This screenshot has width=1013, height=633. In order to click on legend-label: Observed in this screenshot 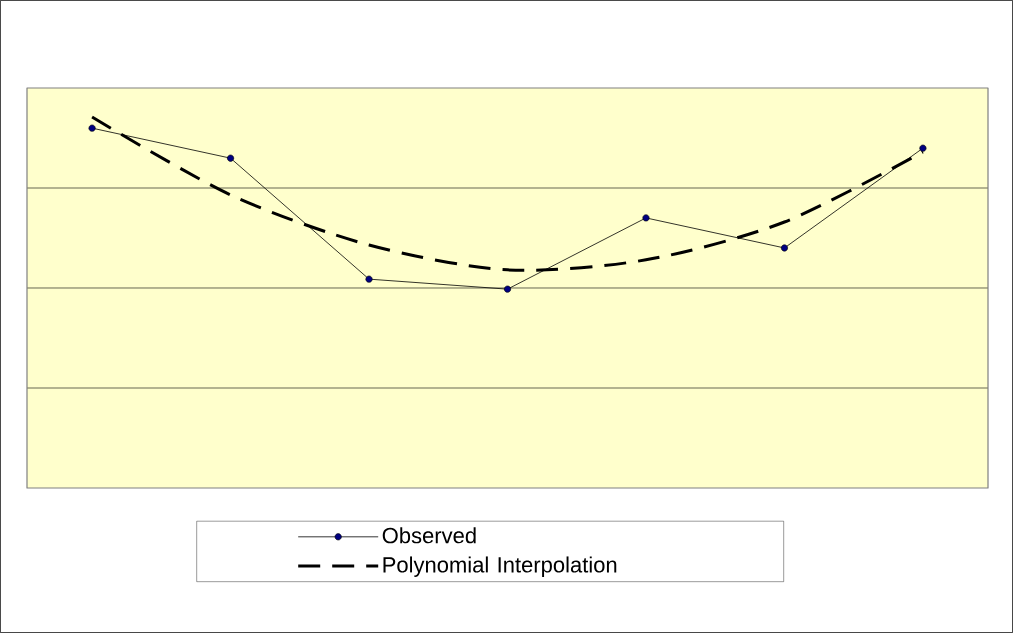, I will do `click(429, 535)`.